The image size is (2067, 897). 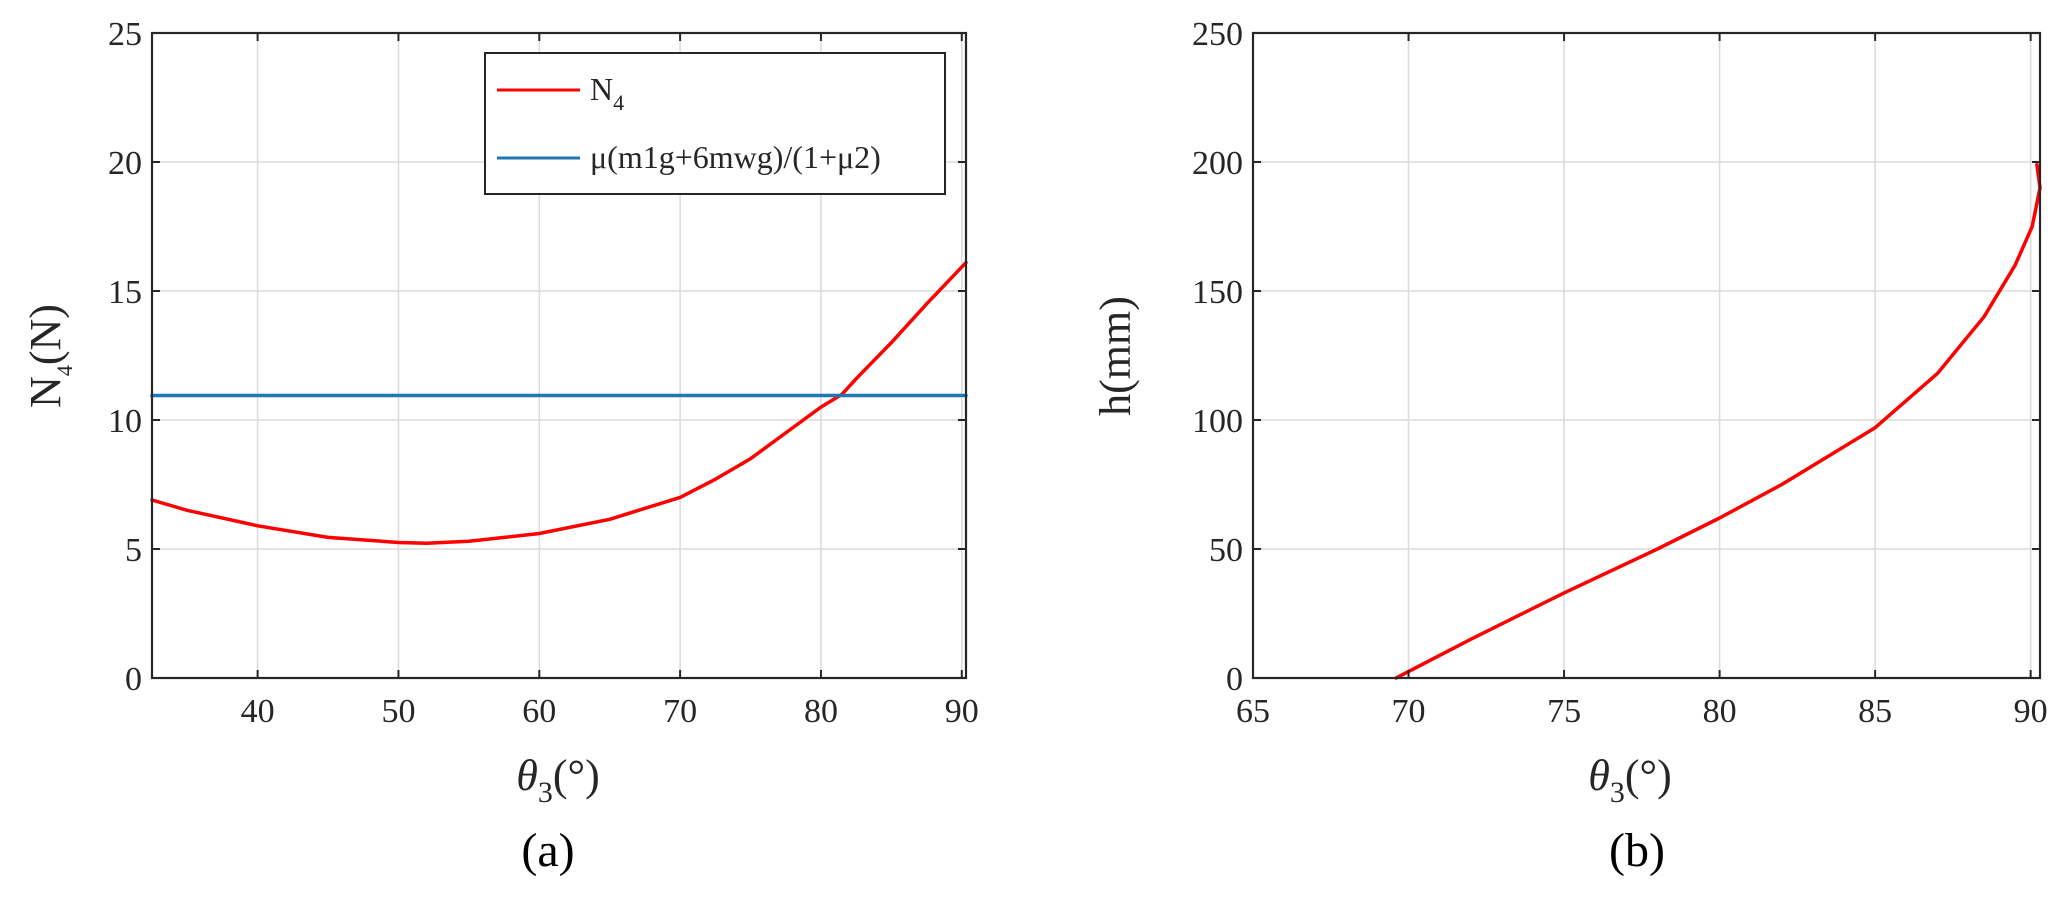 What do you see at coordinates (133, 679) in the screenshot?
I see `chart-a-y-tick-label: 0` at bounding box center [133, 679].